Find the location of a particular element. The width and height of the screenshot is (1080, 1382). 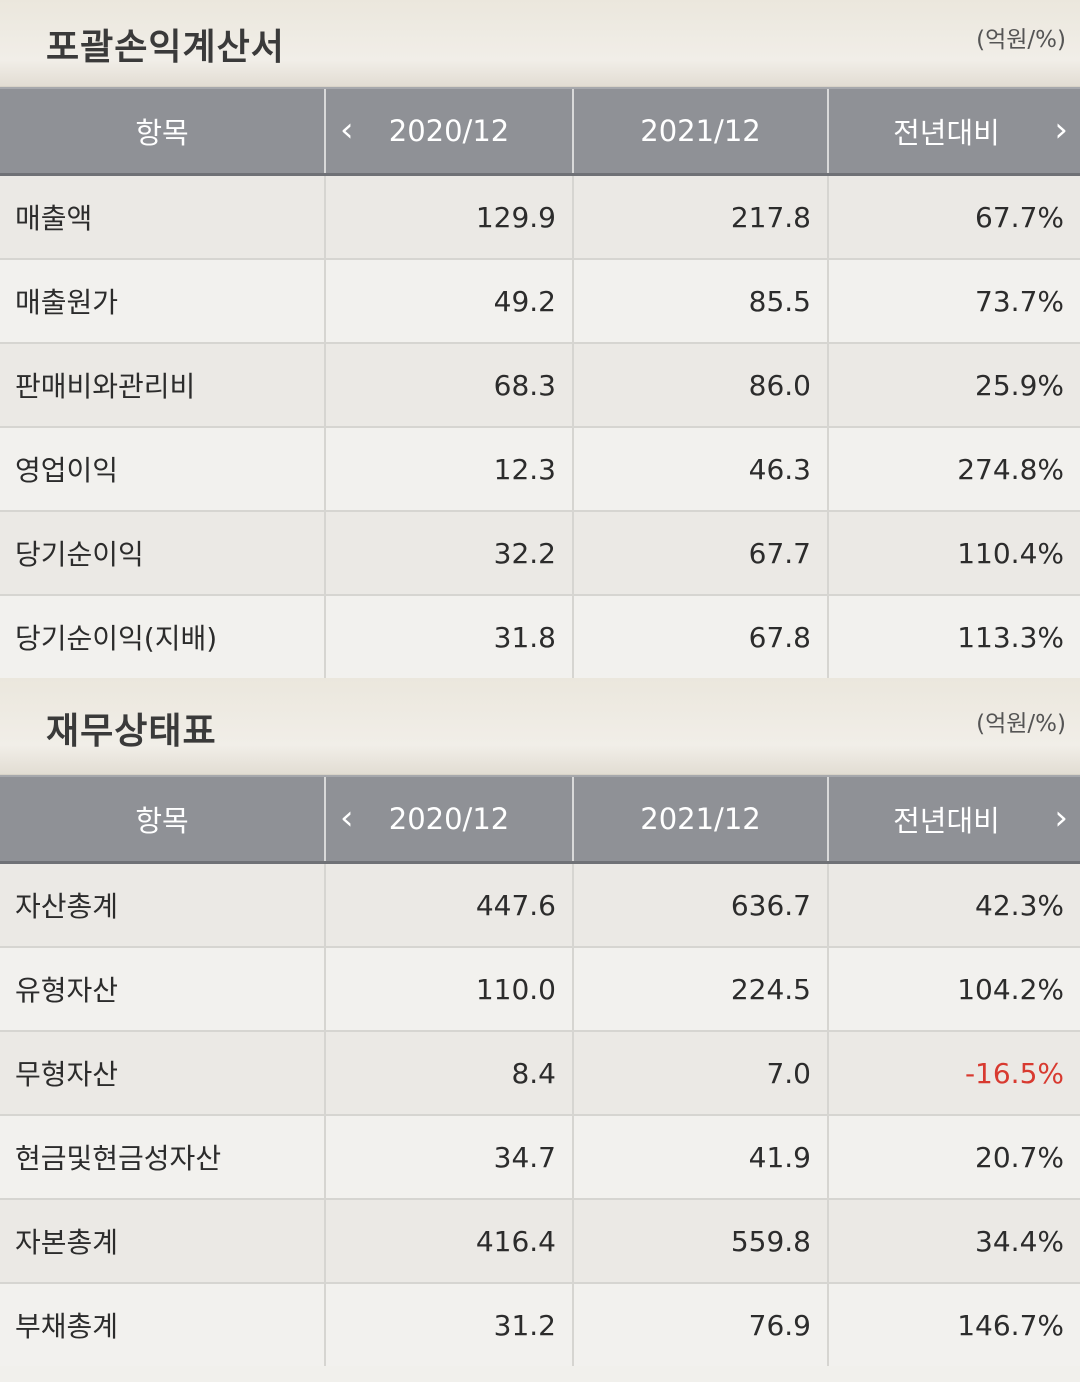

row-value-2021: 636.7 is located at coordinates (700, 904).